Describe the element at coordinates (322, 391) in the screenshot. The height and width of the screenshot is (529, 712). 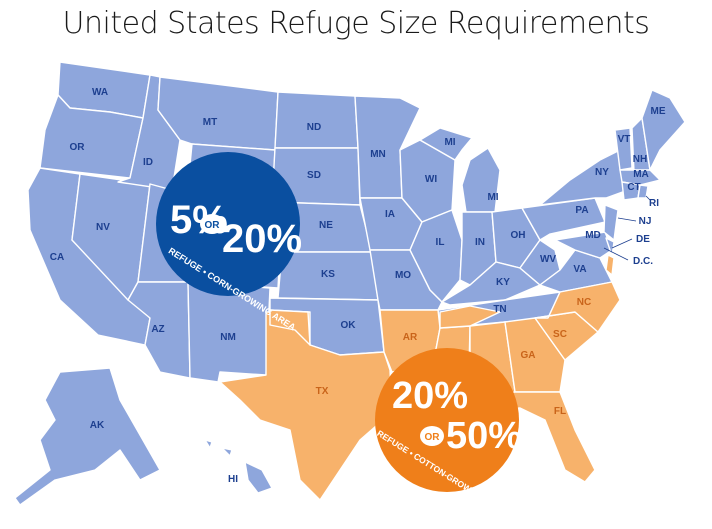
I see `state-label-tx: TX` at that location.